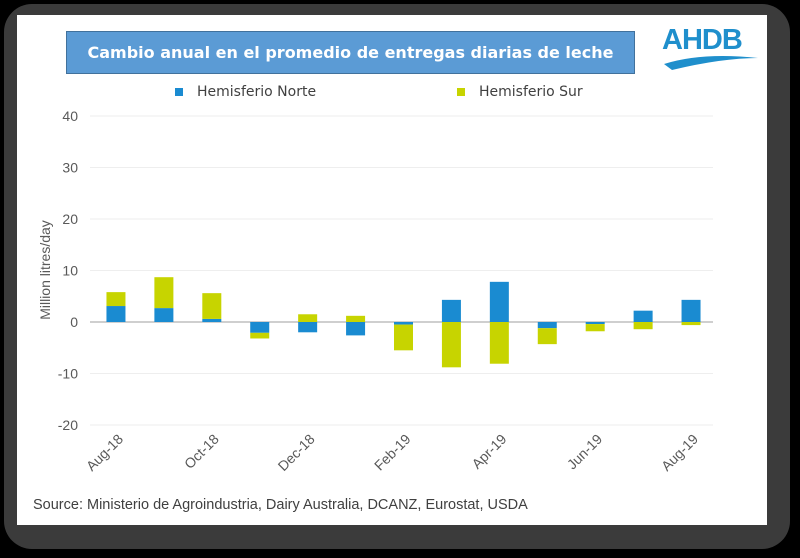 Image resolution: width=800 pixels, height=558 pixels. I want to click on logo-text: AHDB, so click(702, 40).